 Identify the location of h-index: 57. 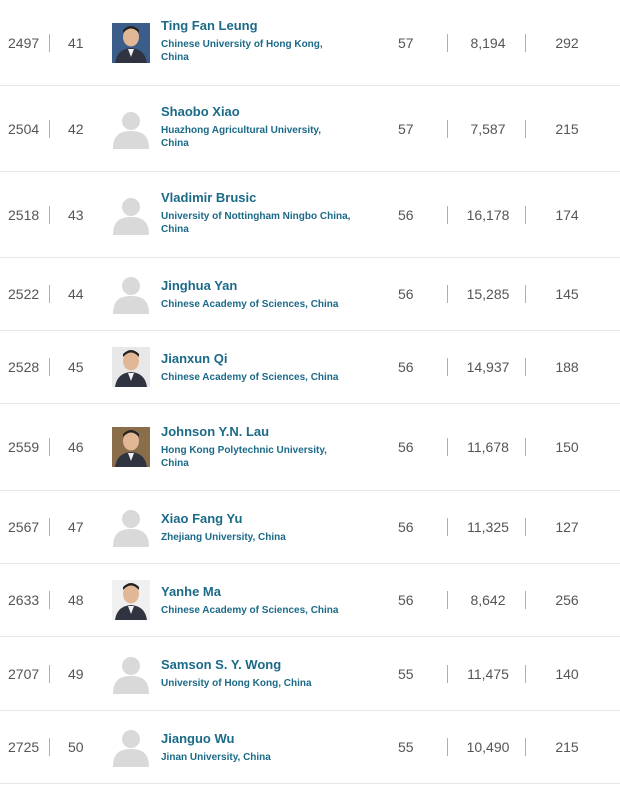
(406, 128).